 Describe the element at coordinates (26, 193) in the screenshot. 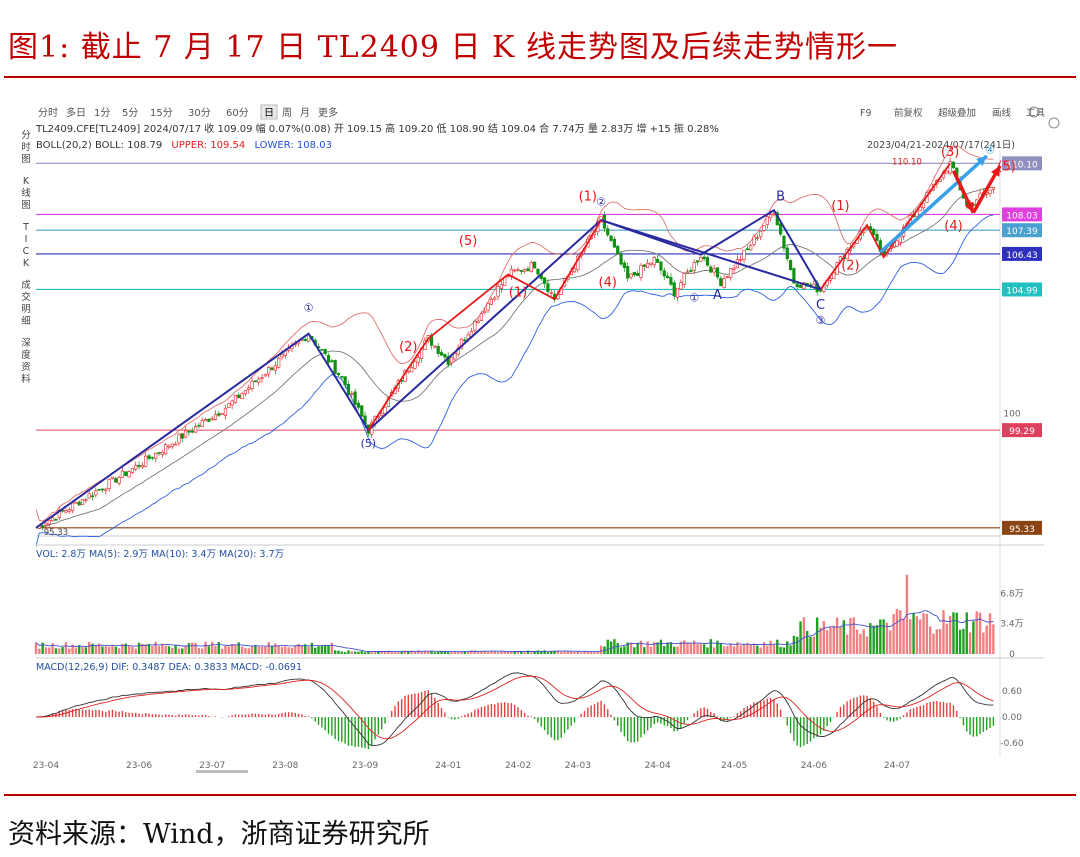

I see `side-tab: K 线图` at that location.